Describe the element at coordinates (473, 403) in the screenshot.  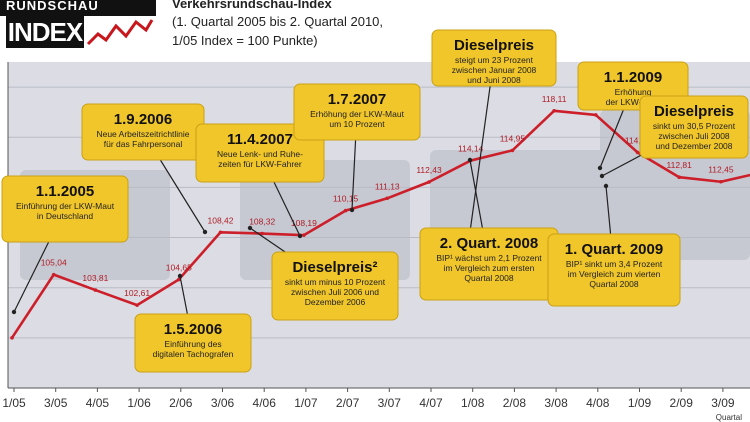
I see `x-tick-label: 1/08` at that location.